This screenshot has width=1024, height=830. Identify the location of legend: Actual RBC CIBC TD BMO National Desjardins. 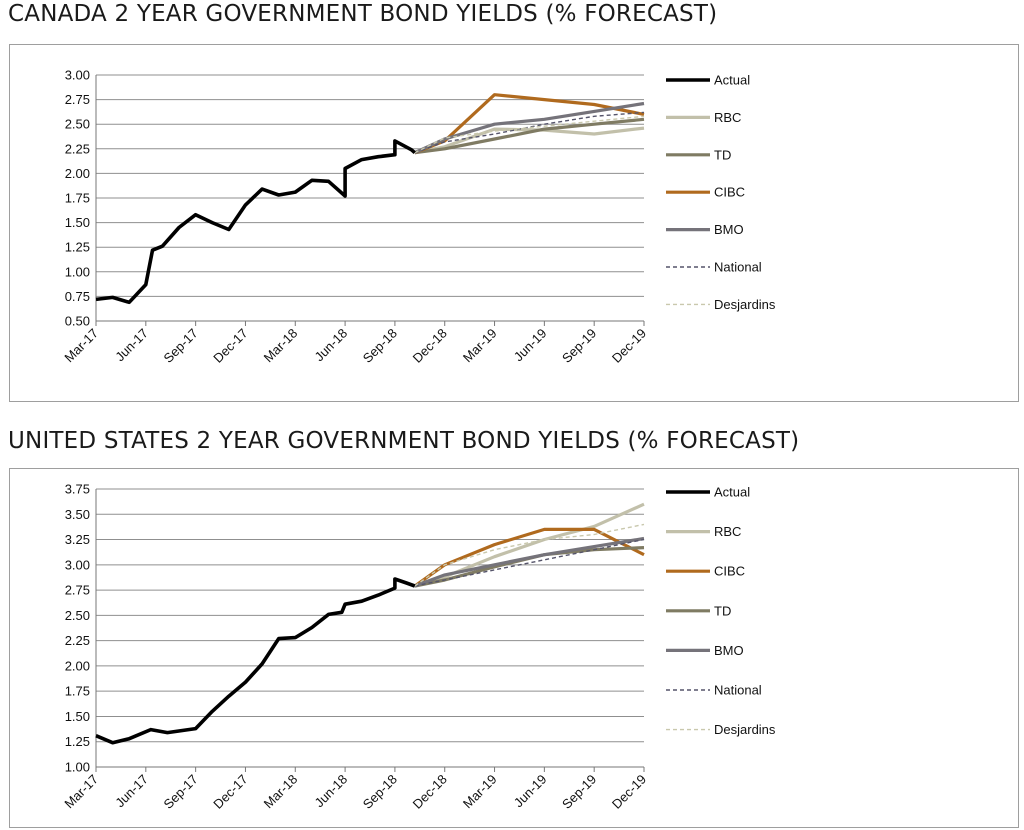
(721, 611).